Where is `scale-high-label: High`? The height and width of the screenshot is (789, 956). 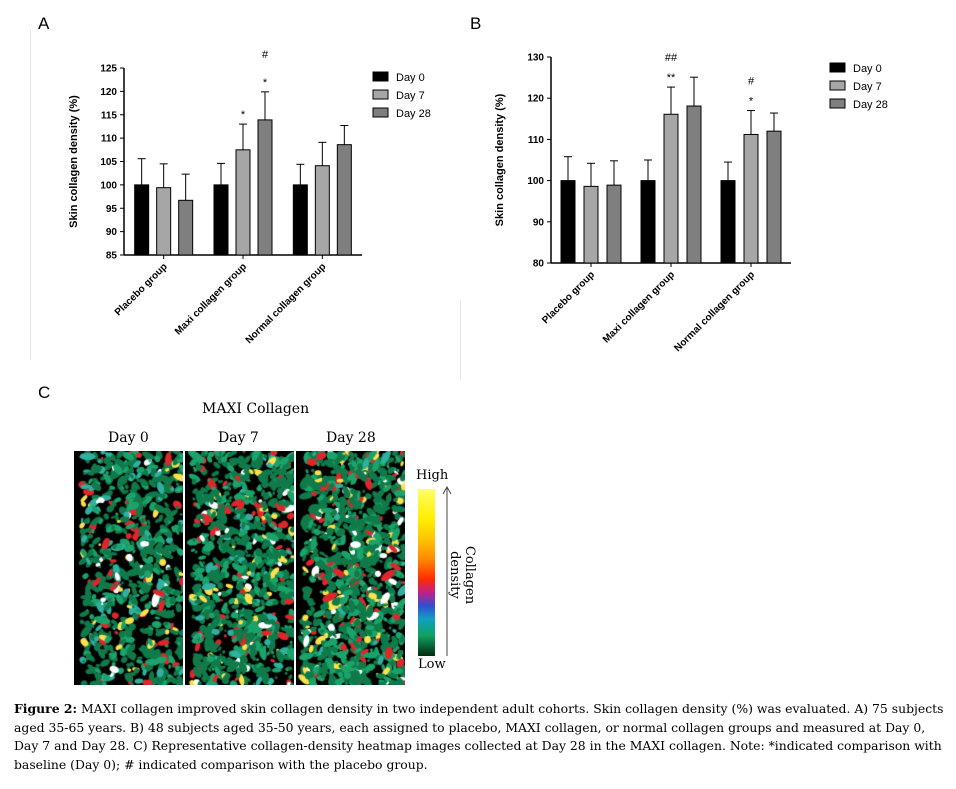 scale-high-label: High is located at coordinates (432, 475).